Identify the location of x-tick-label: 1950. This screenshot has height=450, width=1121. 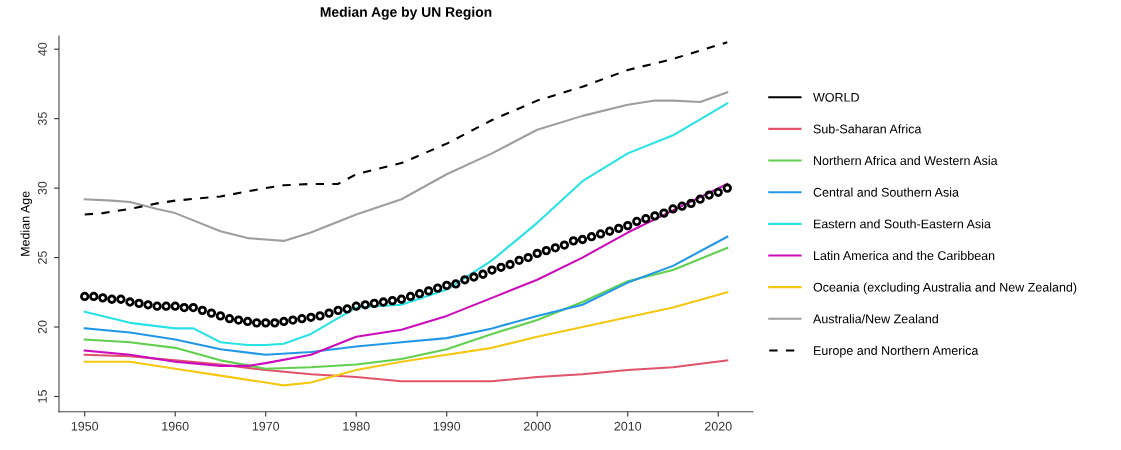
(85, 426).